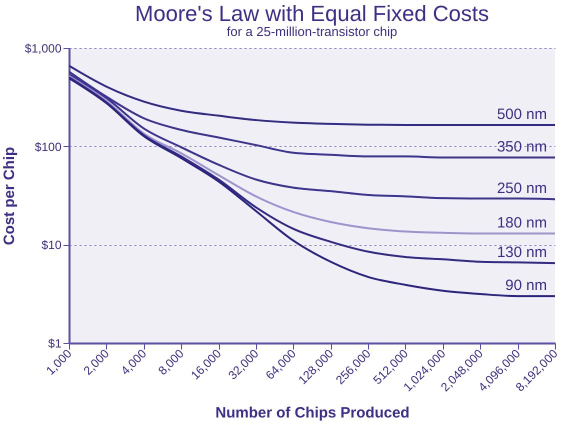 This screenshot has height=425, width=569. What do you see at coordinates (312, 13) in the screenshot?
I see `chart-title: Moore's Law with Equal Fixed Costs` at bounding box center [312, 13].